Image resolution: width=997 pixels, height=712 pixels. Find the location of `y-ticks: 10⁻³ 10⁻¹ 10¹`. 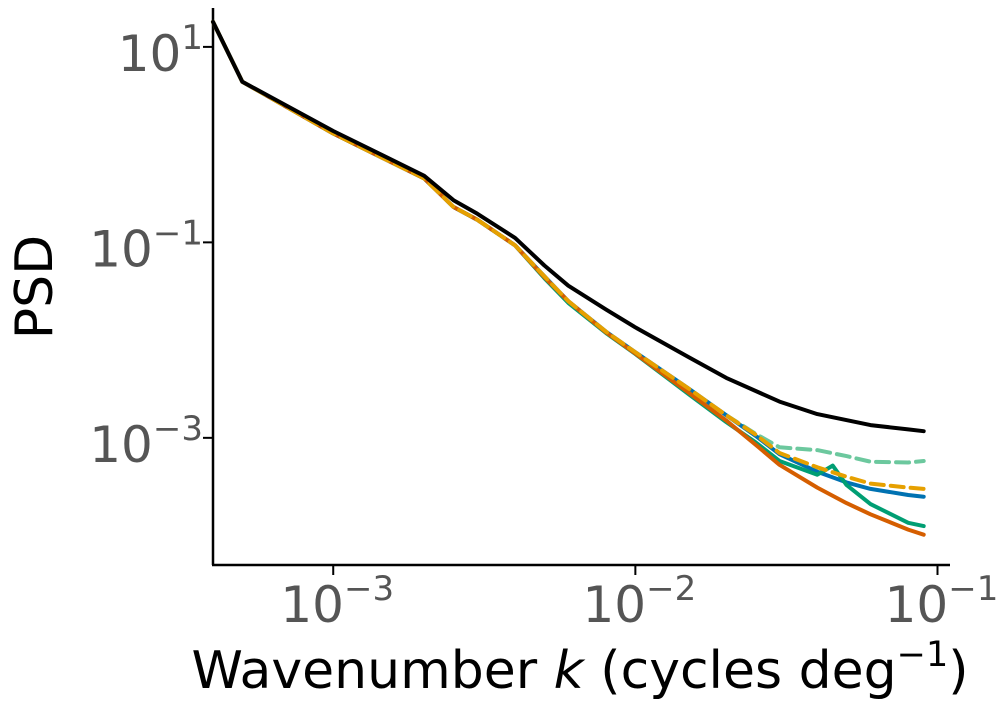

y-ticks: 10⁻³ 10⁻¹ 10¹ is located at coordinates (151, 246).